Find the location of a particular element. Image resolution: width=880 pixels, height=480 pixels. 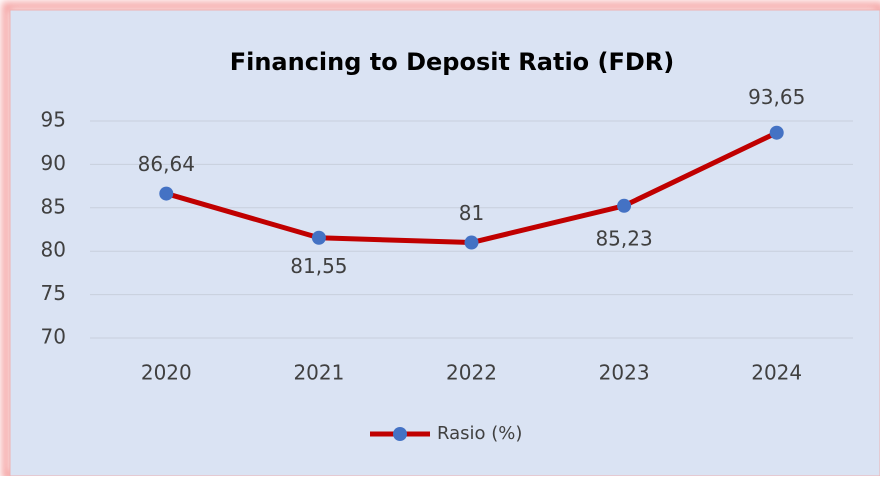

x-tick-label: 2022 is located at coordinates (471, 373).